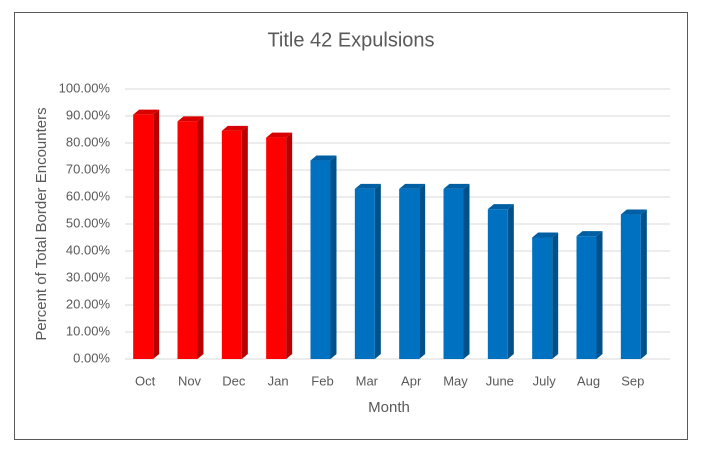 The width and height of the screenshot is (702, 459). I want to click on y-tick-label: 90.00%, so click(88, 114).